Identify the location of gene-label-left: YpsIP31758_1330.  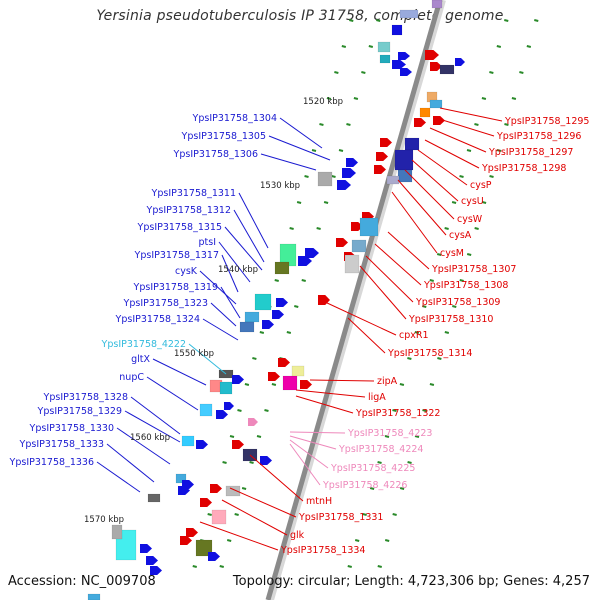
(71, 428).